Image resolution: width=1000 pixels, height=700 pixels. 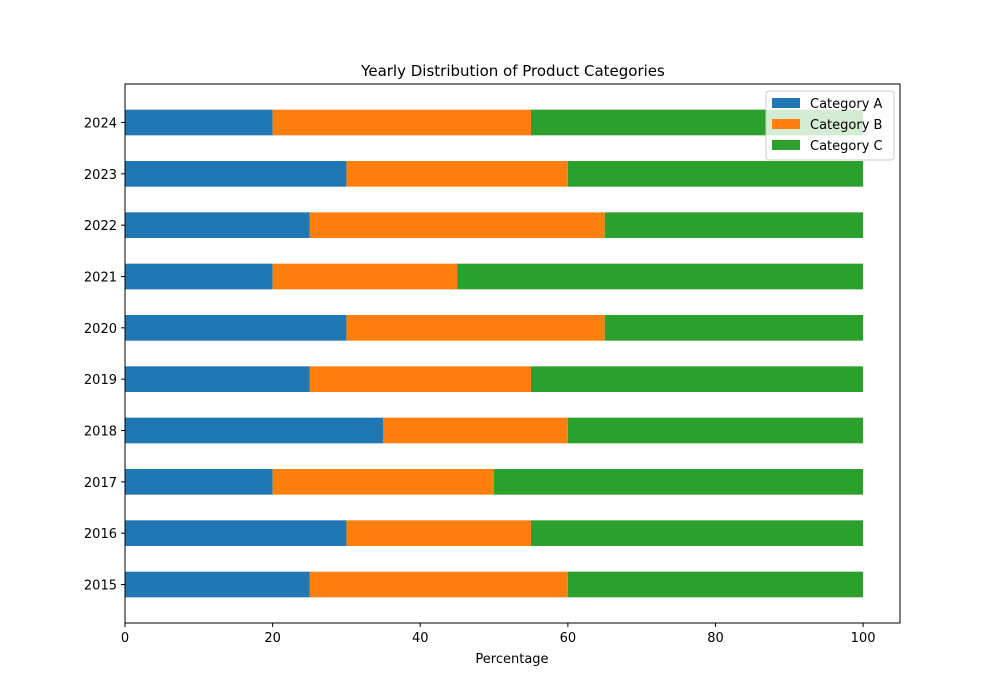 What do you see at coordinates (715, 430) in the screenshot?
I see `bar-2018-category-c` at bounding box center [715, 430].